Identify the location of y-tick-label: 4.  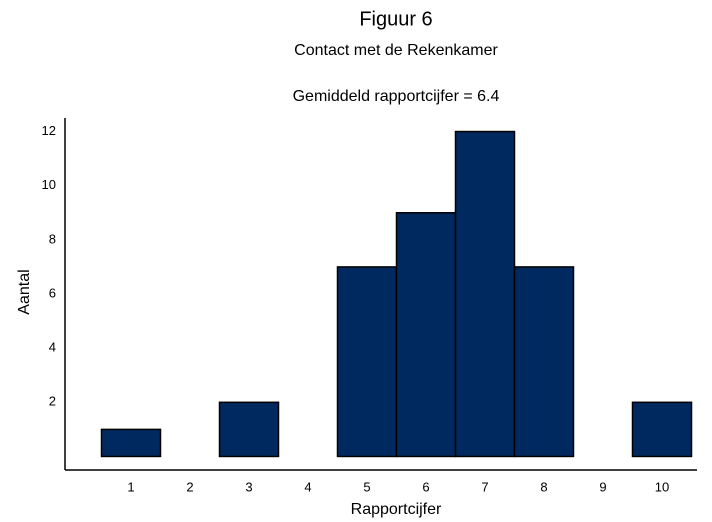
(52, 347).